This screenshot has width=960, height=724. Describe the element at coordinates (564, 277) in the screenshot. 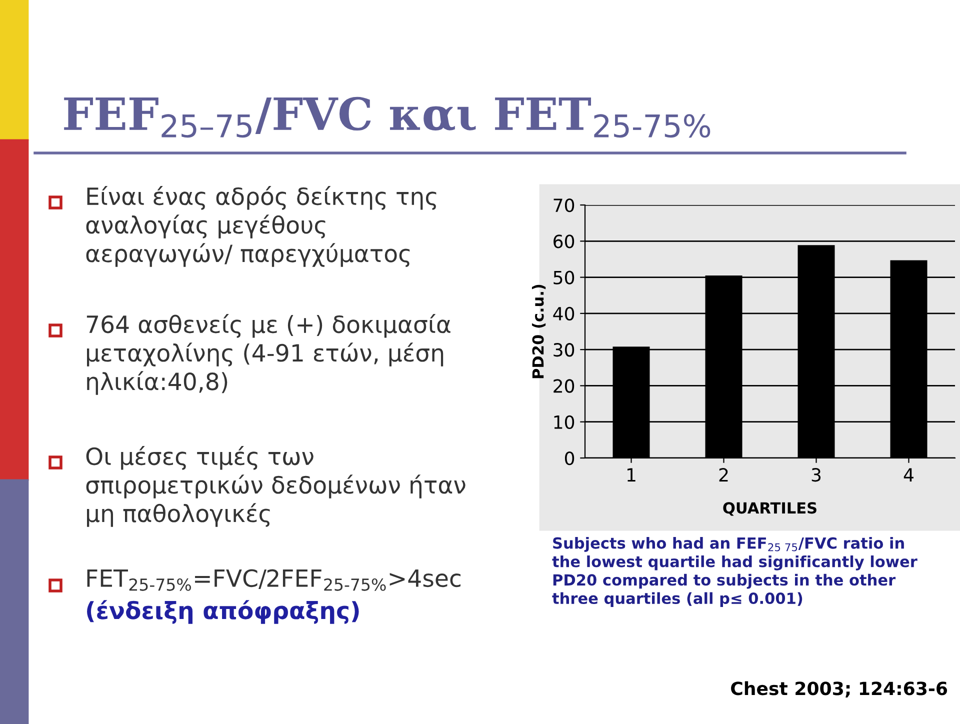

I see `y-tick-label: 50` at that location.